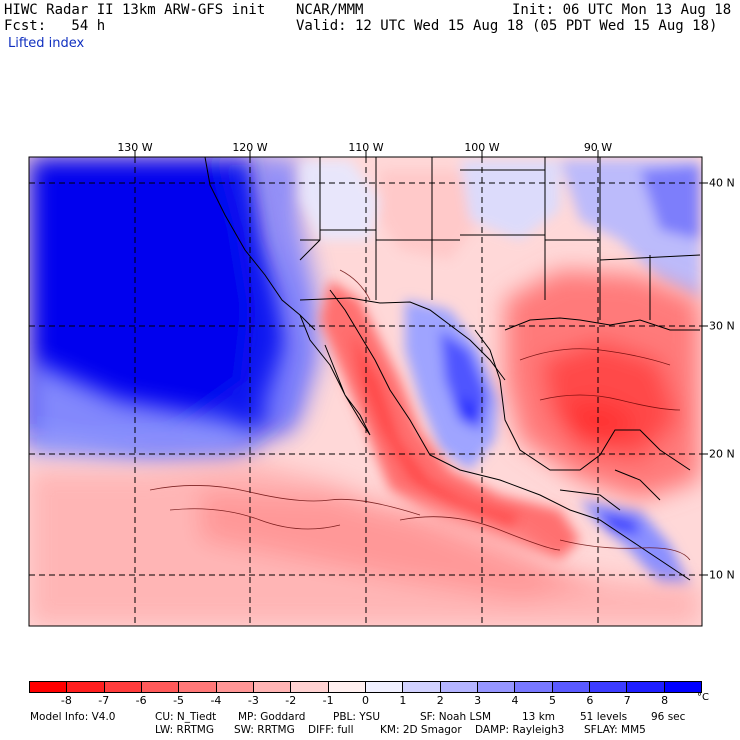 The image size is (740, 740). I want to click on forecast-hour: Fcst: 54 h, so click(55, 26).